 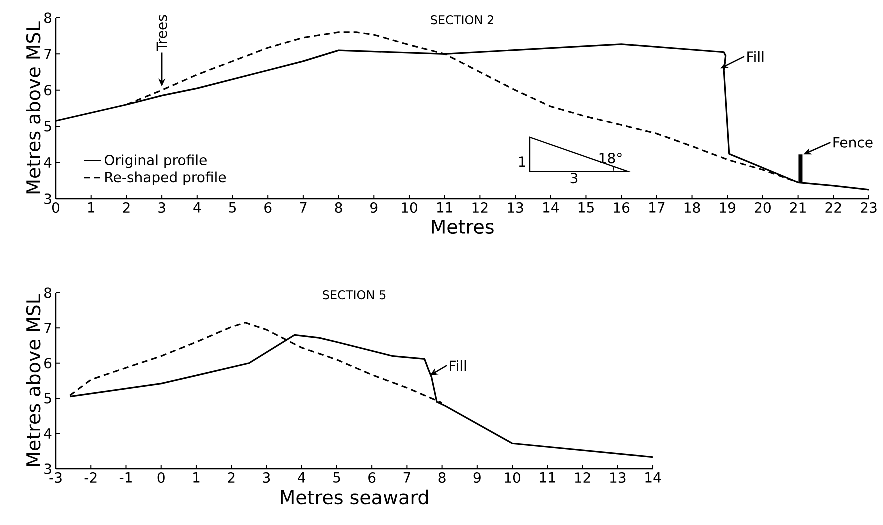 I want to click on legend-label: Original profile, so click(x=155, y=161).